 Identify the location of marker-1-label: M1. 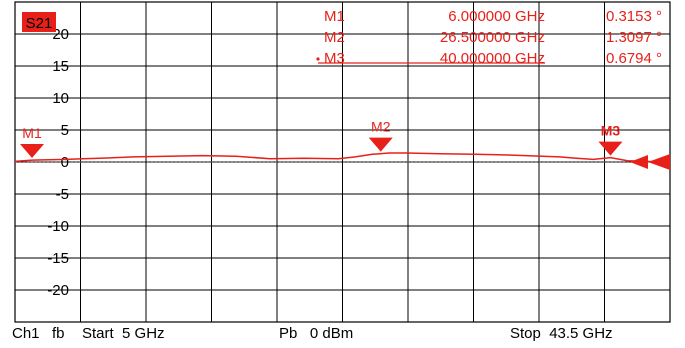
(32, 133).